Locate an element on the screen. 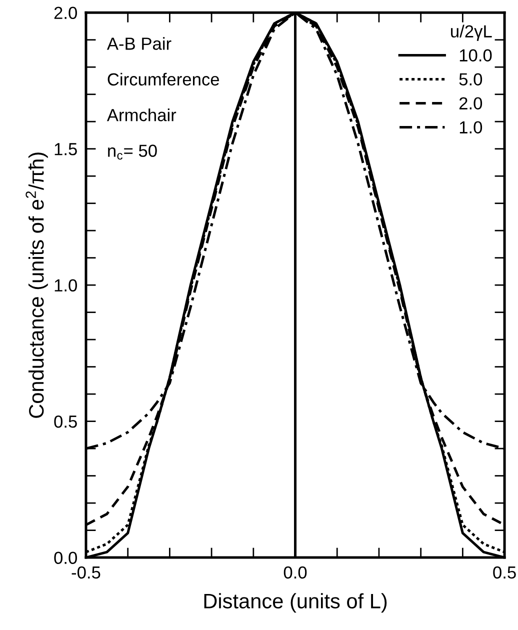 This screenshot has height=630, width=518. y-axis-title: Conductance (units of e$^{2}$/πħ) is located at coordinates (37, 285).